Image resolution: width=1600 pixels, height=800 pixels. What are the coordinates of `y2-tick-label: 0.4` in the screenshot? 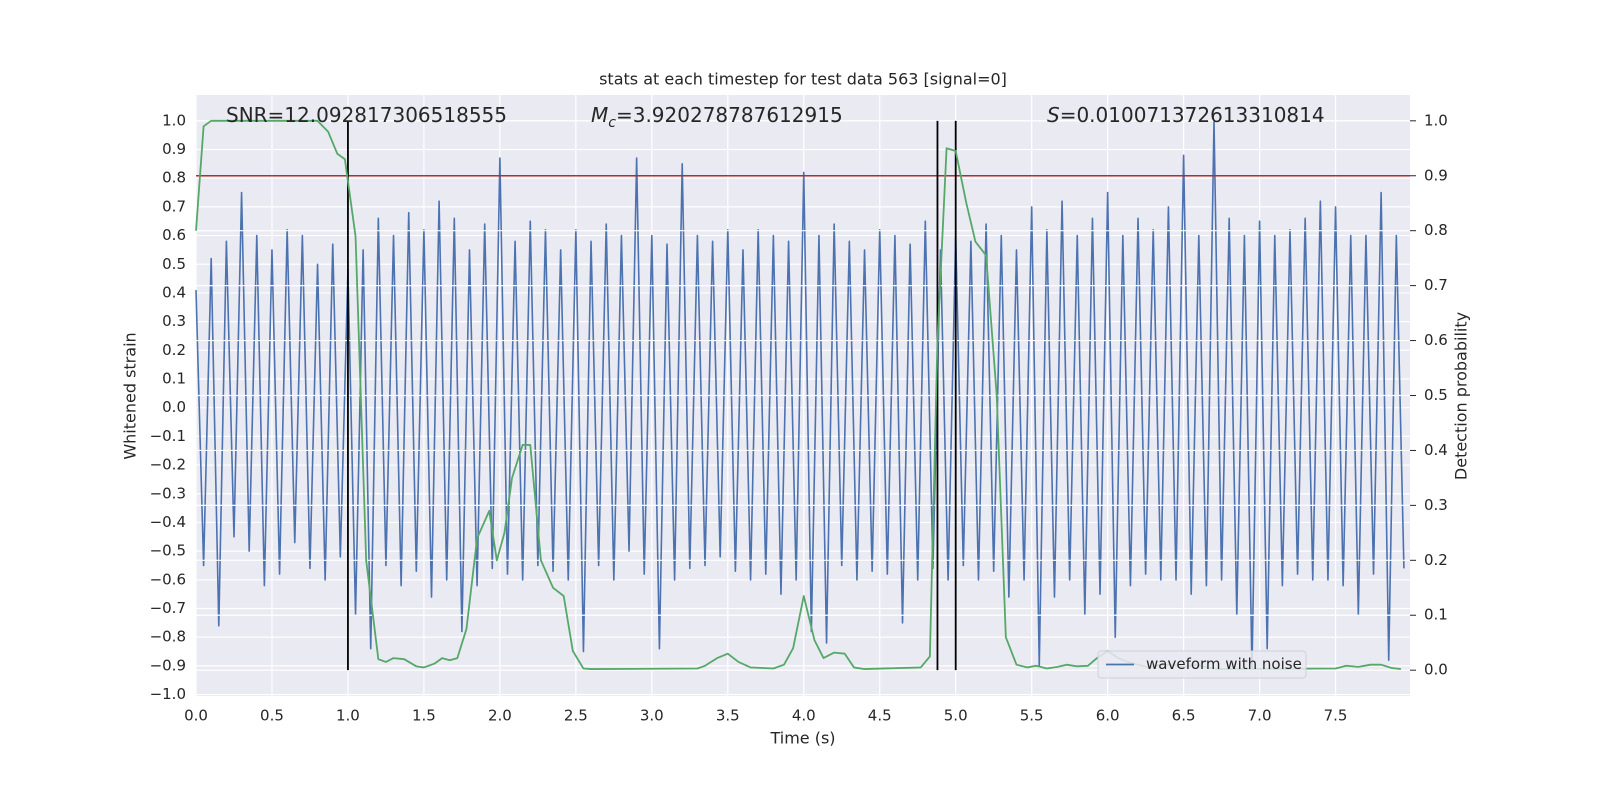 It's located at (1436, 450).